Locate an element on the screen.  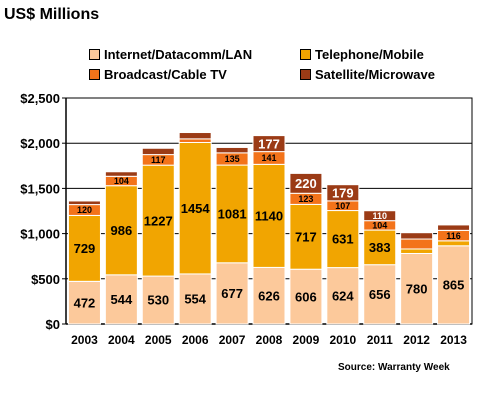
x-tick-label: 2011 is located at coordinates (380, 340).